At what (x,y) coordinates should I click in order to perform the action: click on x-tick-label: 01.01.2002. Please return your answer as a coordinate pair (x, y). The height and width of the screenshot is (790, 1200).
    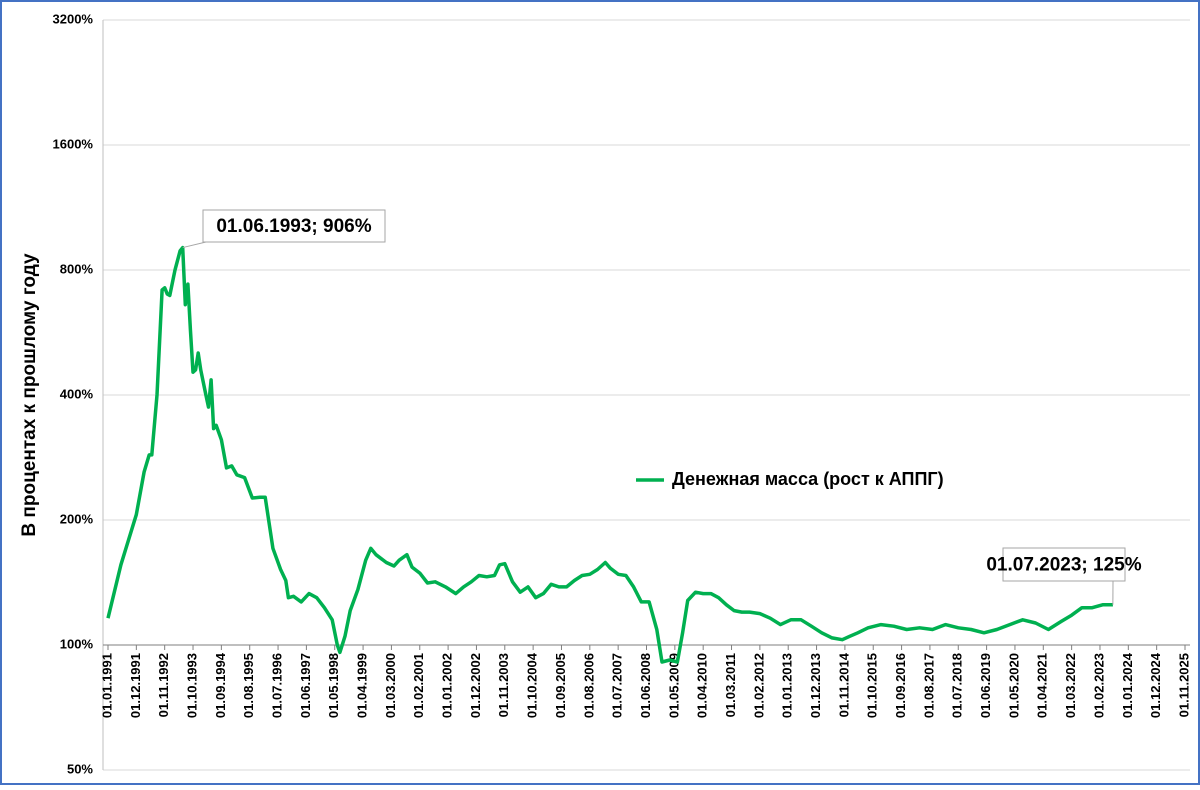
    Looking at the image, I should click on (447, 685).